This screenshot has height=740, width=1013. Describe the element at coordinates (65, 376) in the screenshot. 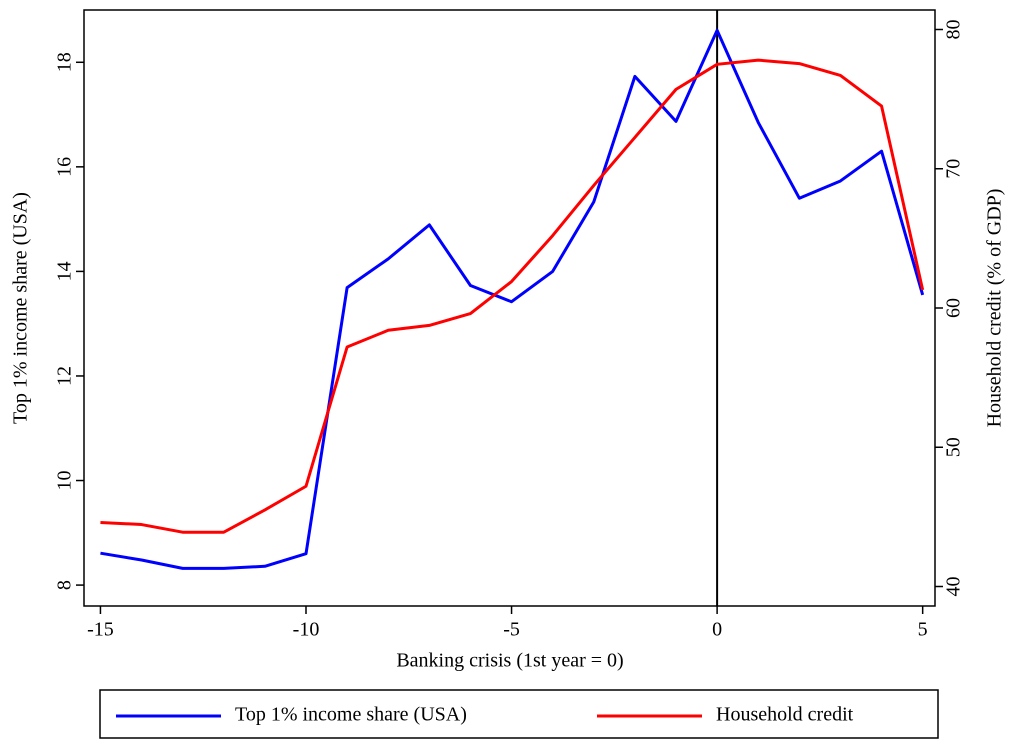

I see `y-tick-label: 12` at that location.